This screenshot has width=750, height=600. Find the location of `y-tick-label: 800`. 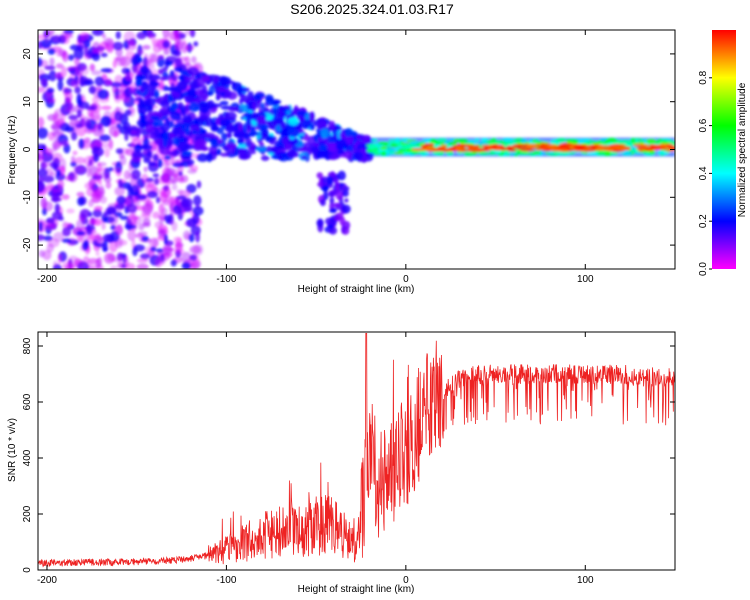

y-tick-label: 800 is located at coordinates (27, 345).